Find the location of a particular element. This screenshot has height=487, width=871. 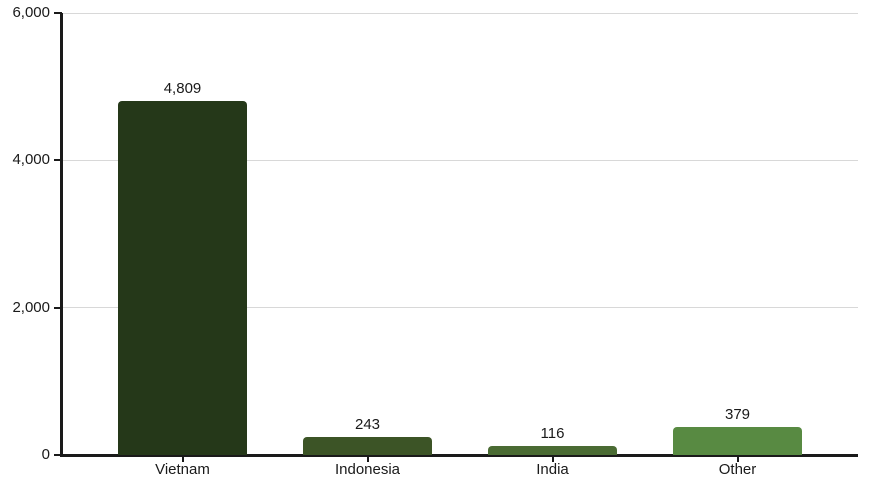

bar-india is located at coordinates (552, 450).